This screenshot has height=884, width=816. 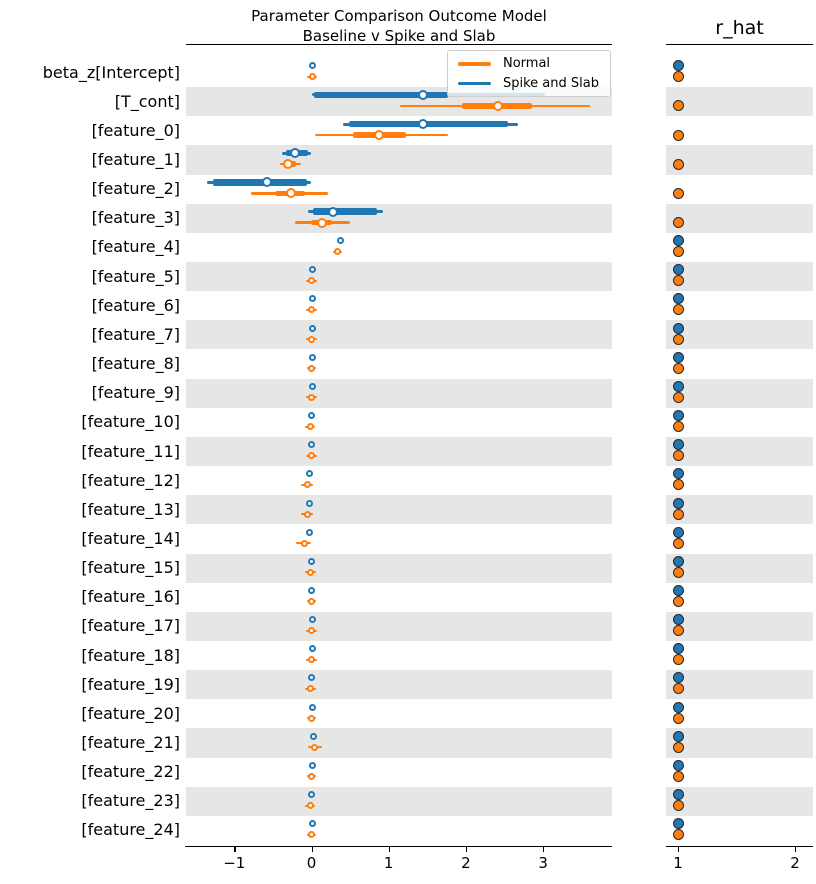 What do you see at coordinates (399, 45) in the screenshot?
I see `main-top-spine` at bounding box center [399, 45].